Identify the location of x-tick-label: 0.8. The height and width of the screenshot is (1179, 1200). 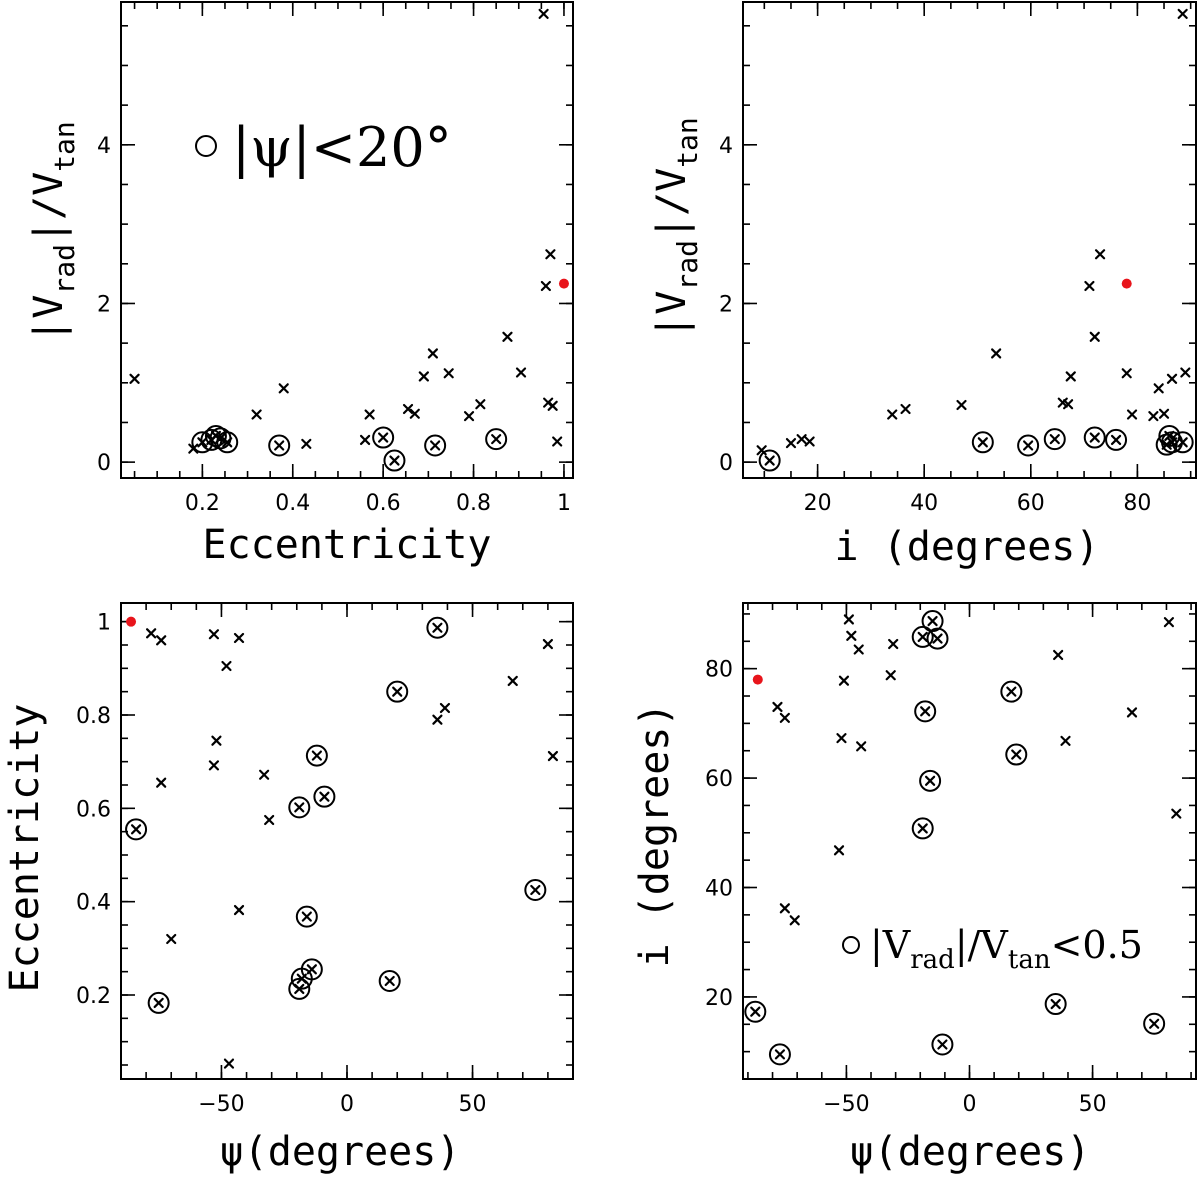
(473, 503).